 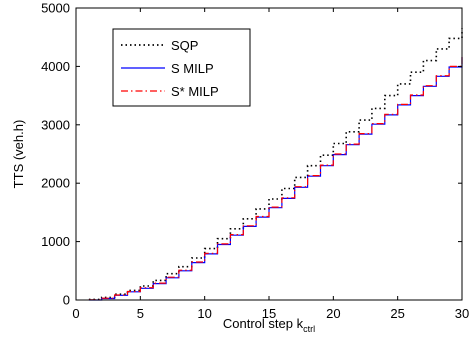 What do you see at coordinates (170, 68) in the screenshot?
I see `legend-items: SQP S MILP S* MILP` at bounding box center [170, 68].